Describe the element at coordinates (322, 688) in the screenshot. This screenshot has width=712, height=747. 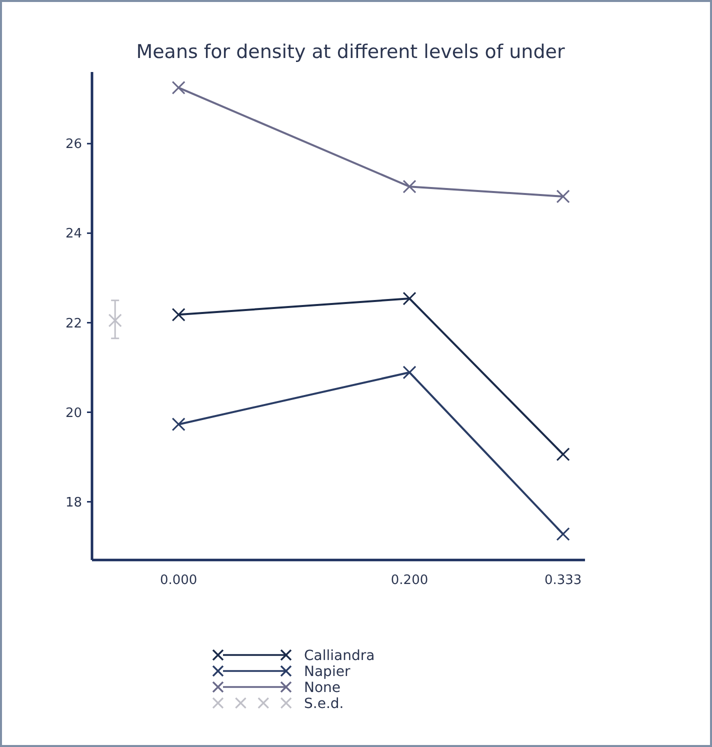
I see `legend-label: None` at that location.